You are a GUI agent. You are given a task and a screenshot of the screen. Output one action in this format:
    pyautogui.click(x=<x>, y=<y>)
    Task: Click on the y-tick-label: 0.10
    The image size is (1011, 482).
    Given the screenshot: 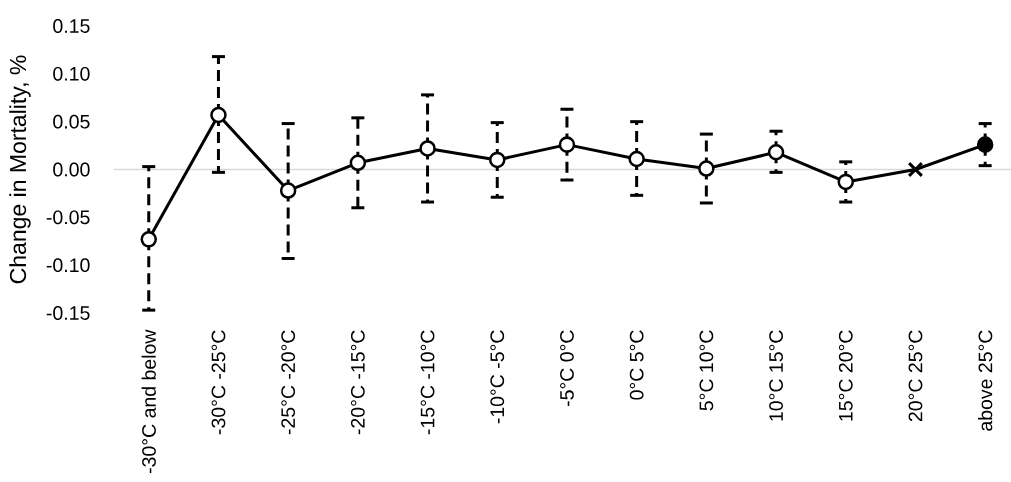 What is the action you would take?
    pyautogui.click(x=71, y=73)
    